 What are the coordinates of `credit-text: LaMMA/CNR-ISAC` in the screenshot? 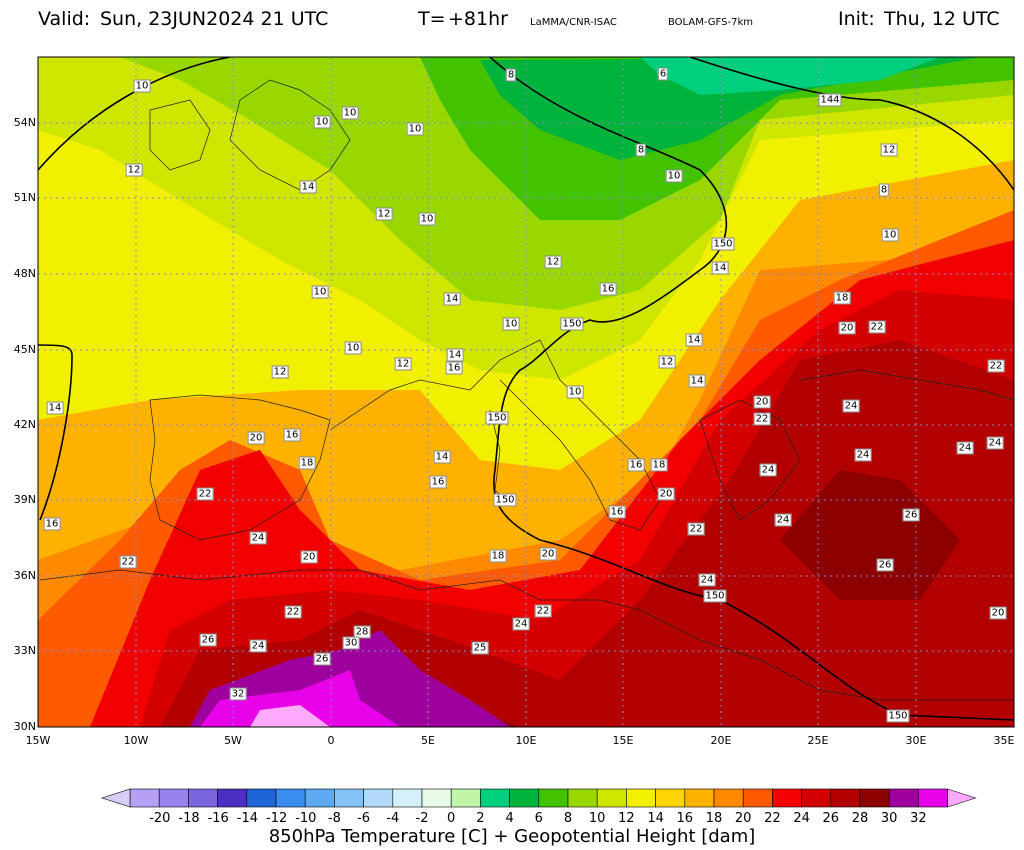 It's located at (573, 22).